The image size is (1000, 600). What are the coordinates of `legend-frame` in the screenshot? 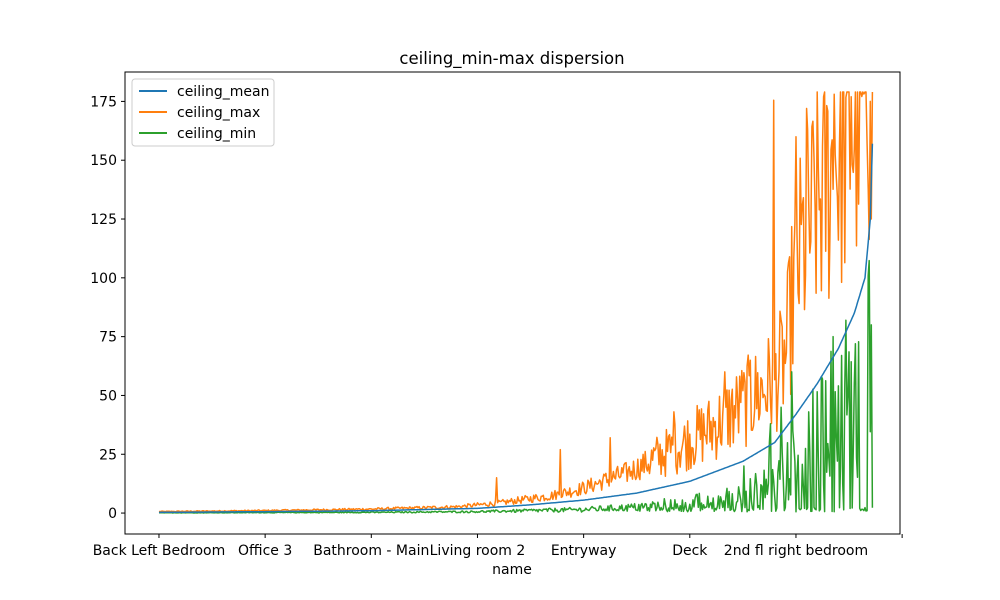 It's located at (203, 112).